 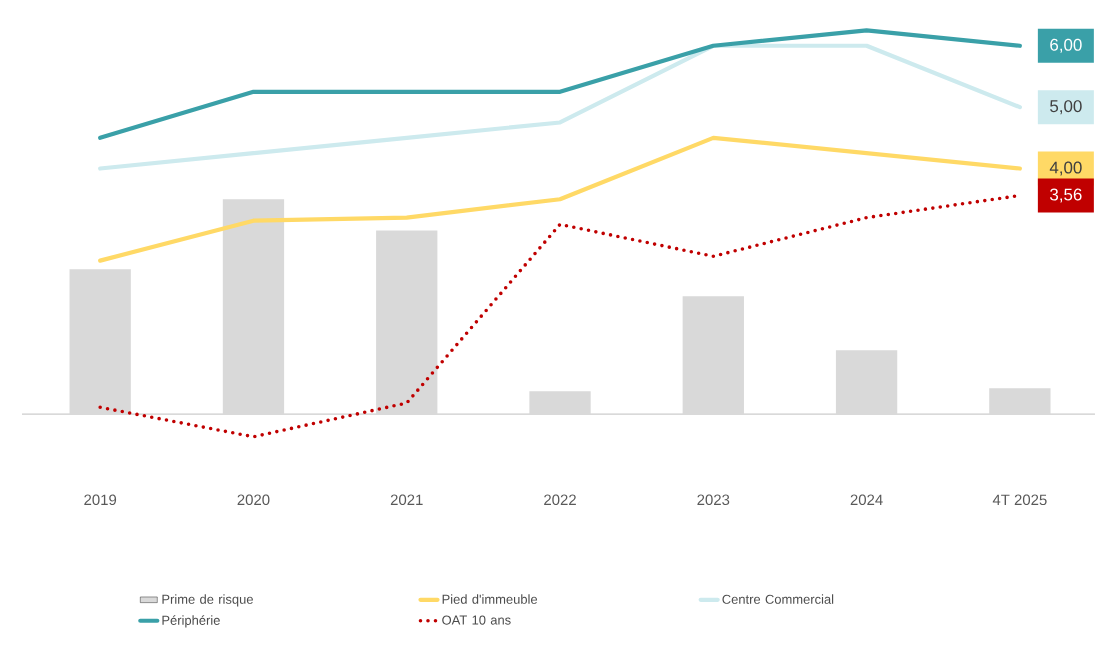 I want to click on legend-label: Prime de risque, so click(x=207, y=600).